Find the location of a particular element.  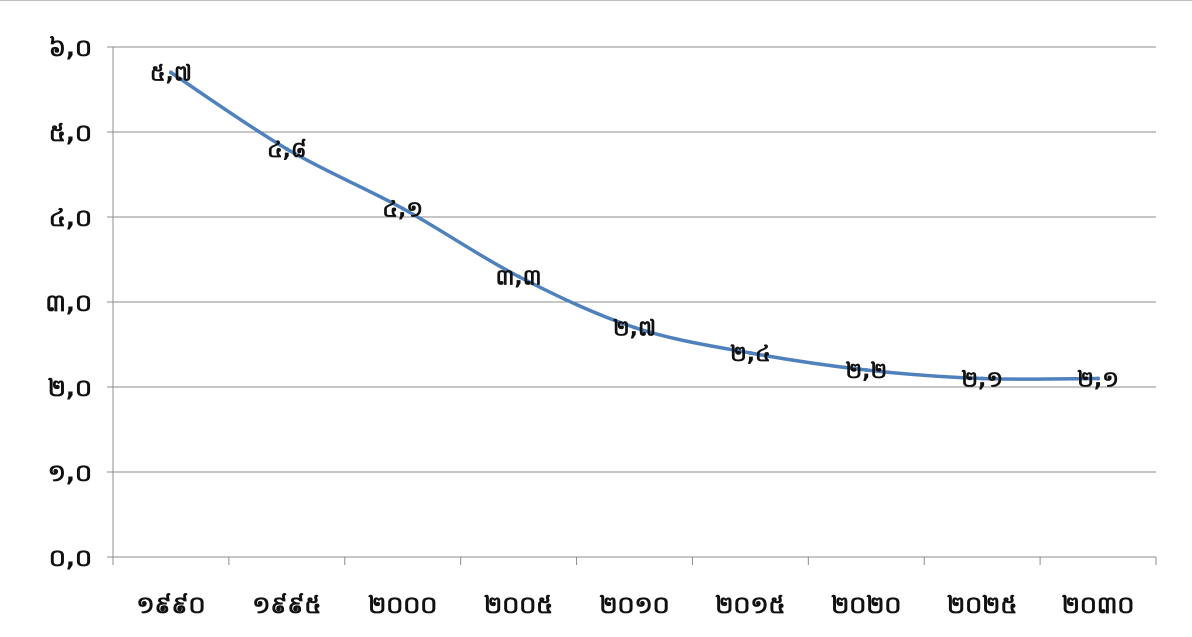

y-tick-label-5: ៥,០ is located at coordinates (70, 133).